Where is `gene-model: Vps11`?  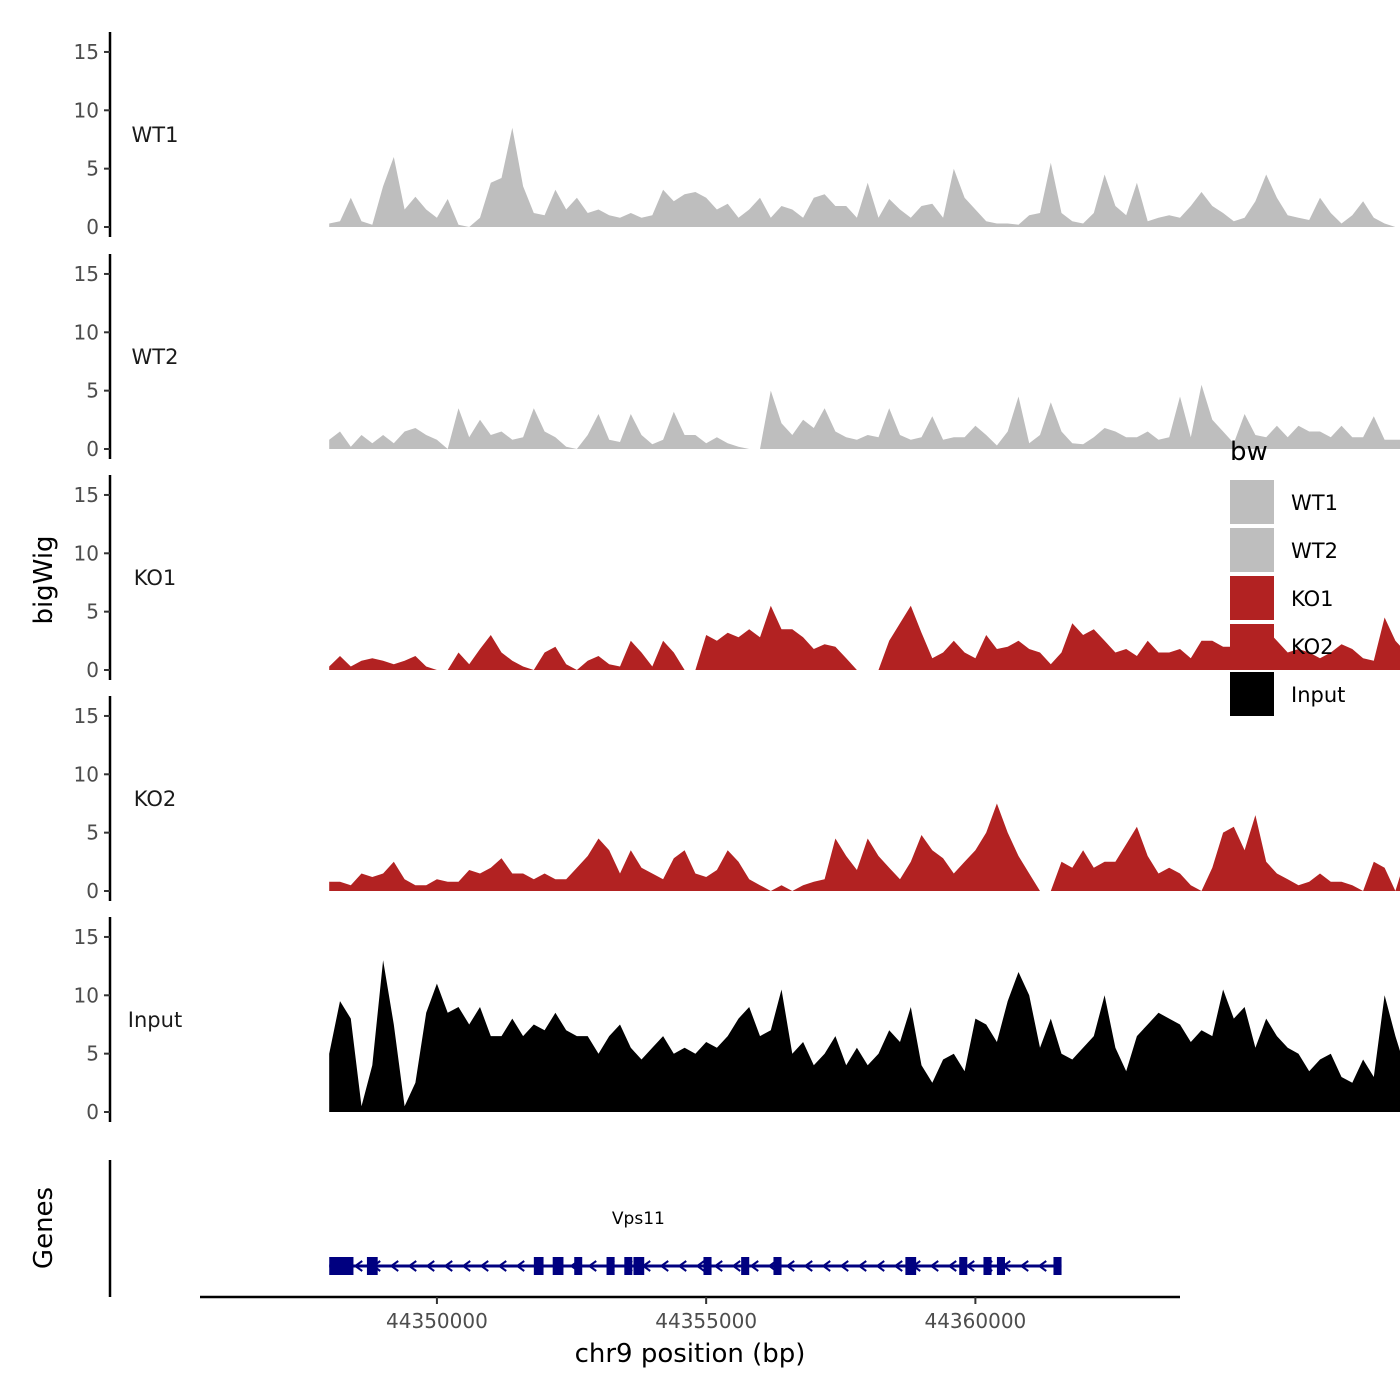
gene-model: Vps11 is located at coordinates (695, 1242).